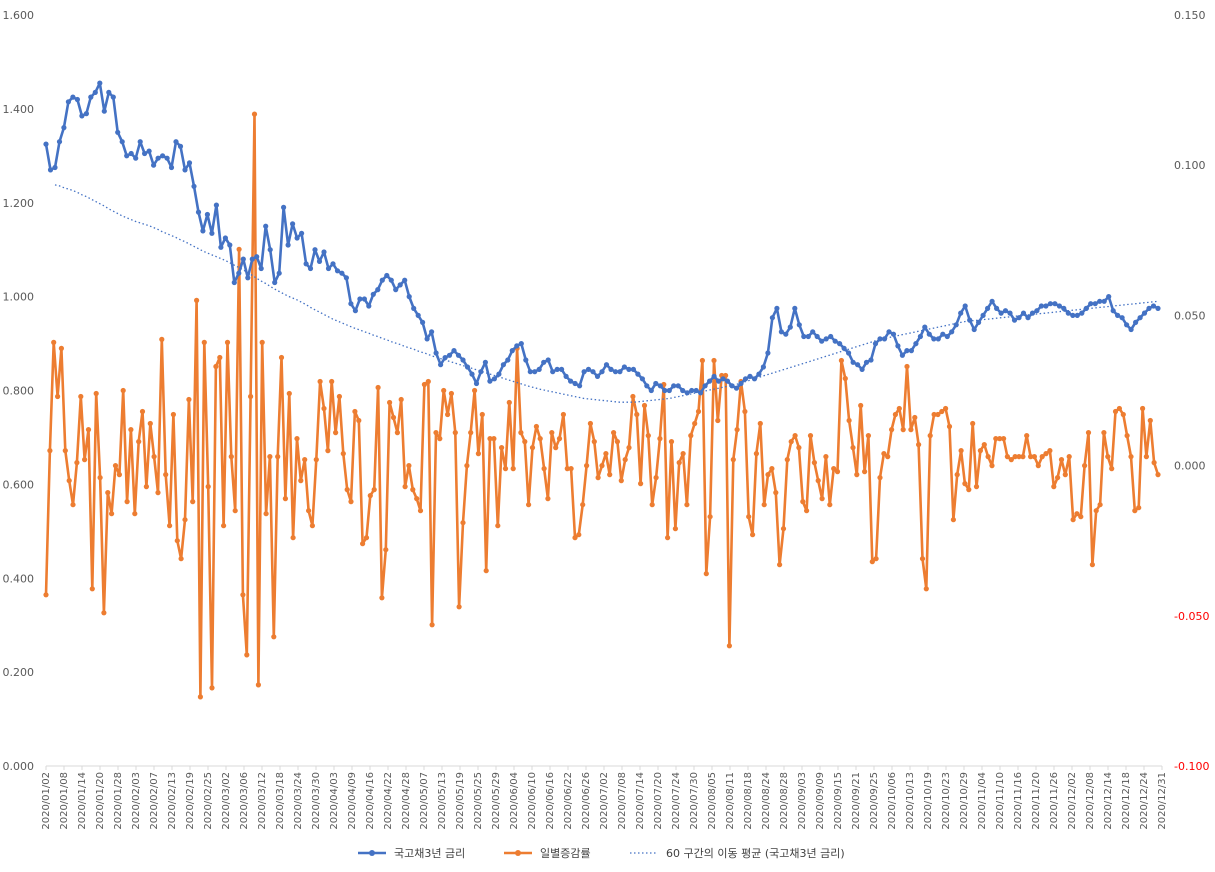 The width and height of the screenshot is (1215, 872). I want to click on x-axis-tick-label: 2020/08/11, so click(730, 801).